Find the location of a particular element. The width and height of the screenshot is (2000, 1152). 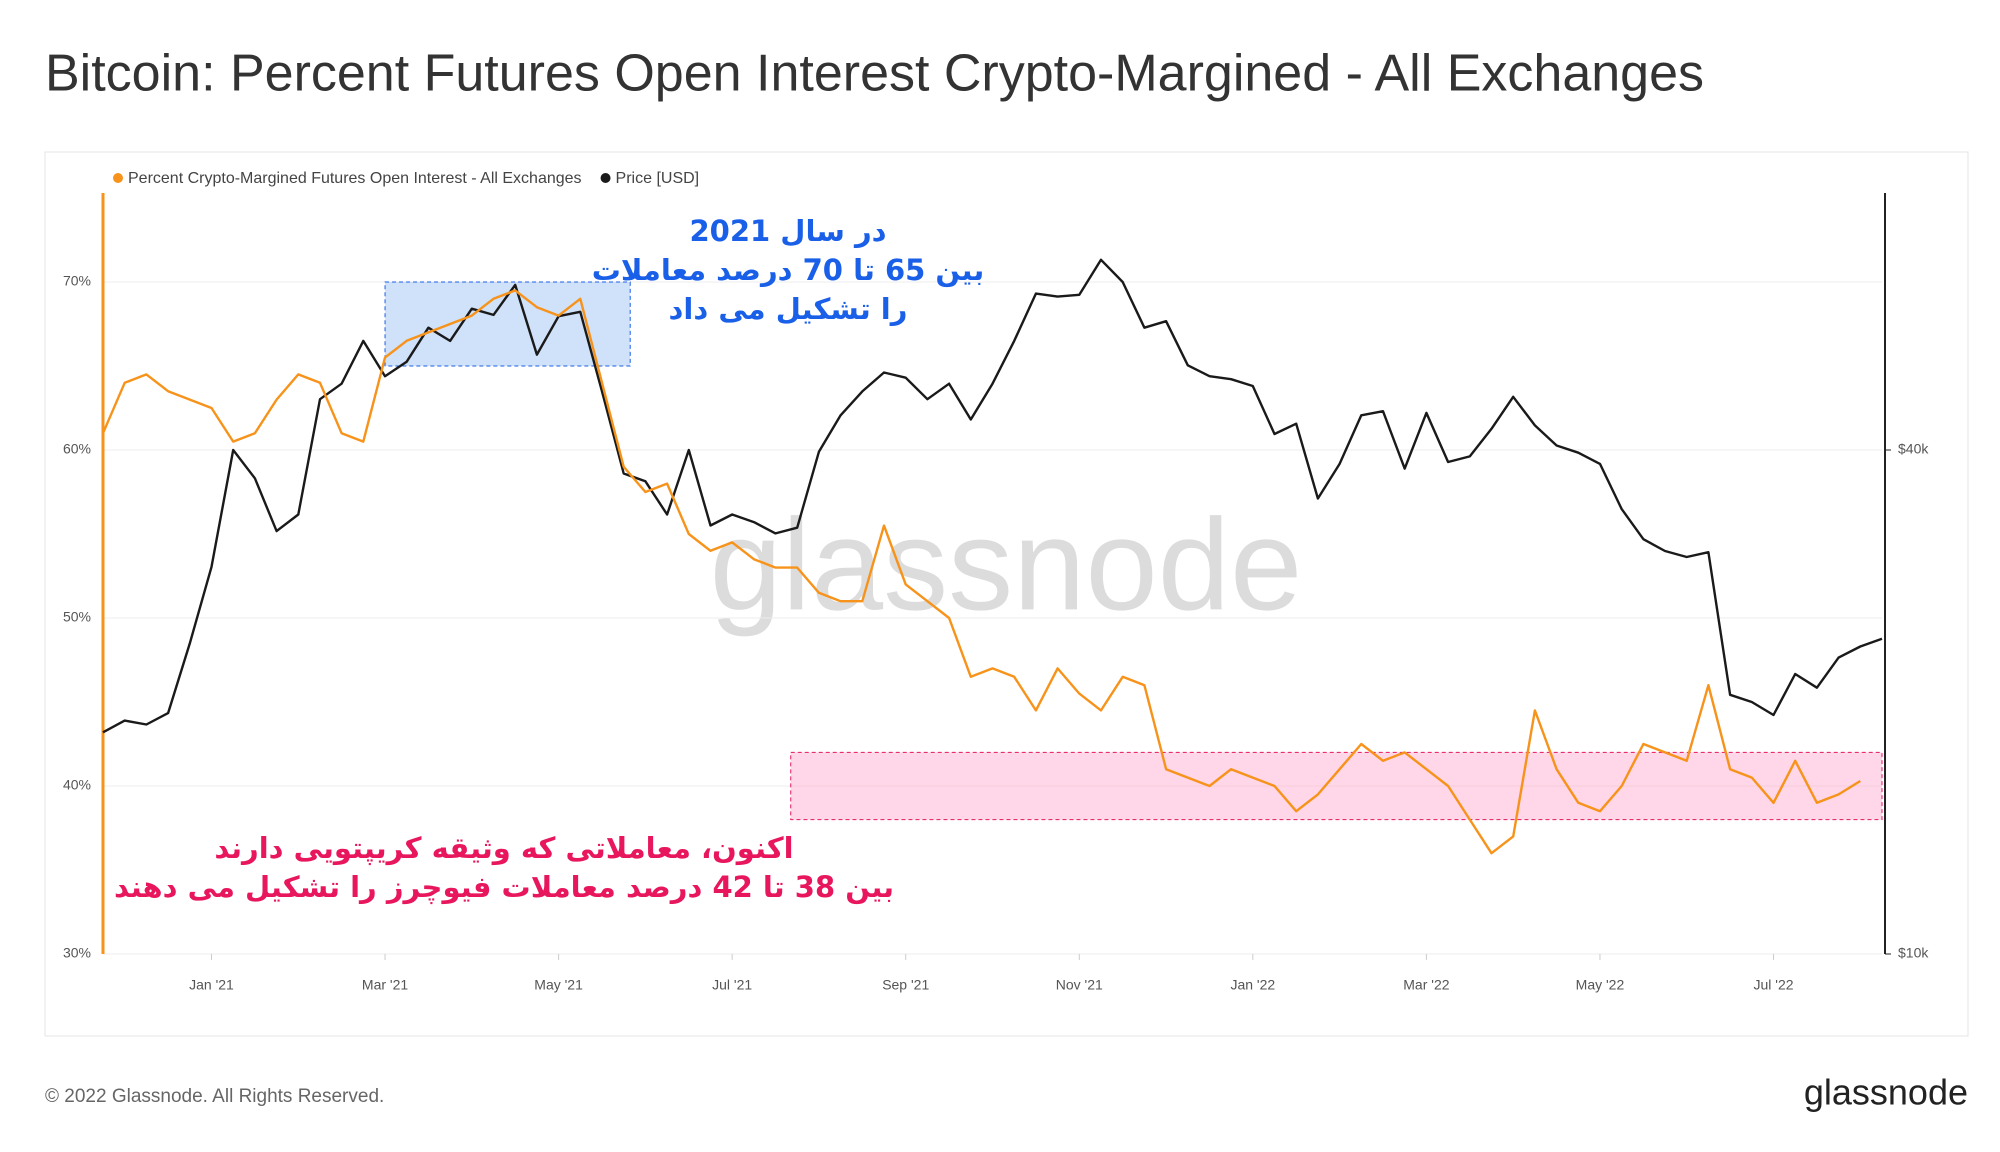

annotation: بین 65 تا 70 درصد معاملات is located at coordinates (788, 270).